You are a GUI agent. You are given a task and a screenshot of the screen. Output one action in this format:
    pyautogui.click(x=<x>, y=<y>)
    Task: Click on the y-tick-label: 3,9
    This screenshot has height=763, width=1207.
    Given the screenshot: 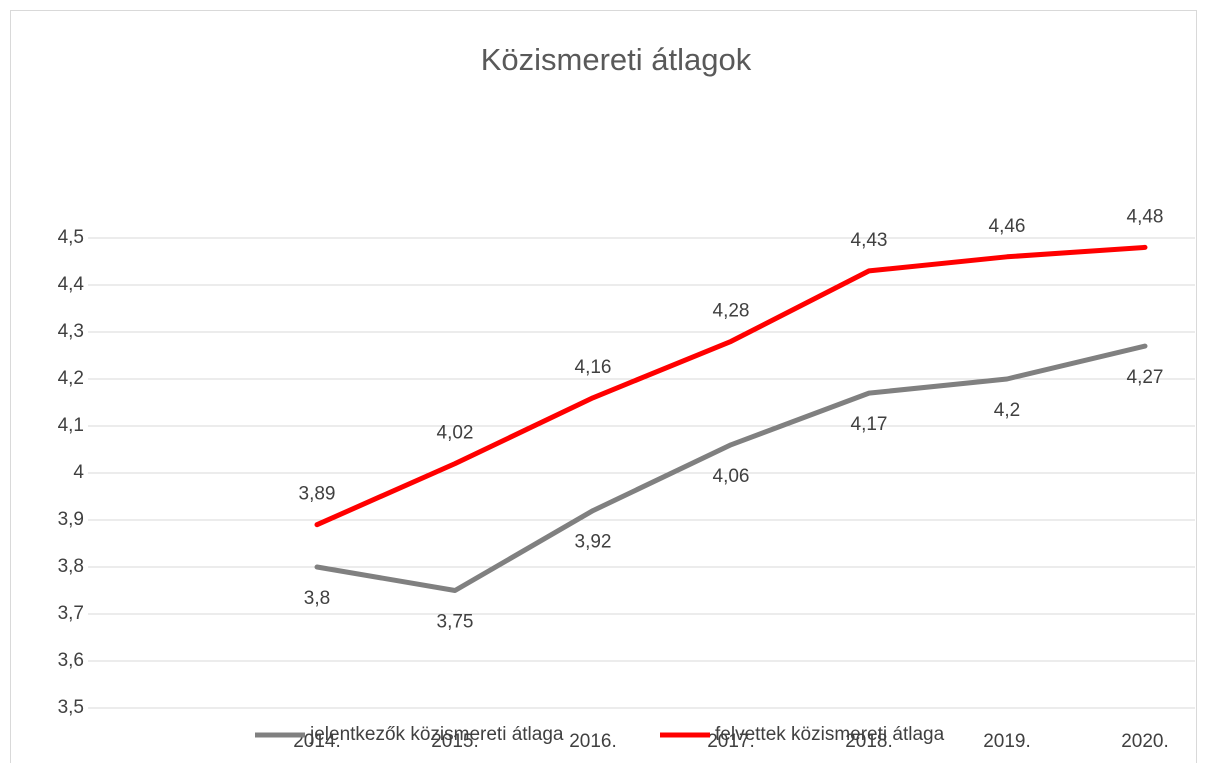 What is the action you would take?
    pyautogui.click(x=71, y=519)
    